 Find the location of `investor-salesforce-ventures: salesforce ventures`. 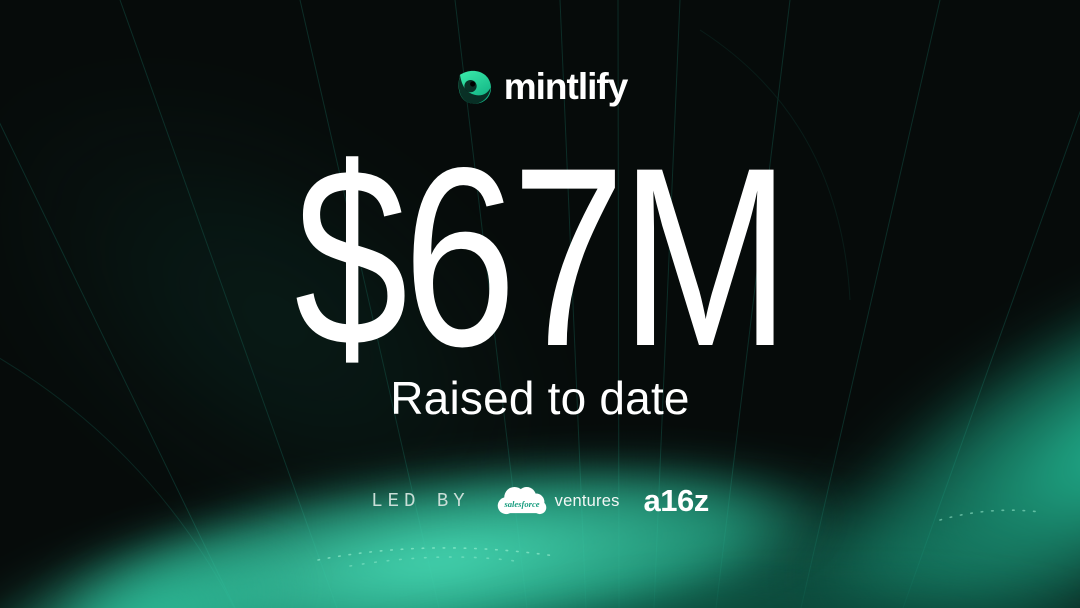

investor-salesforce-ventures: salesforce ventures is located at coordinates (557, 501).